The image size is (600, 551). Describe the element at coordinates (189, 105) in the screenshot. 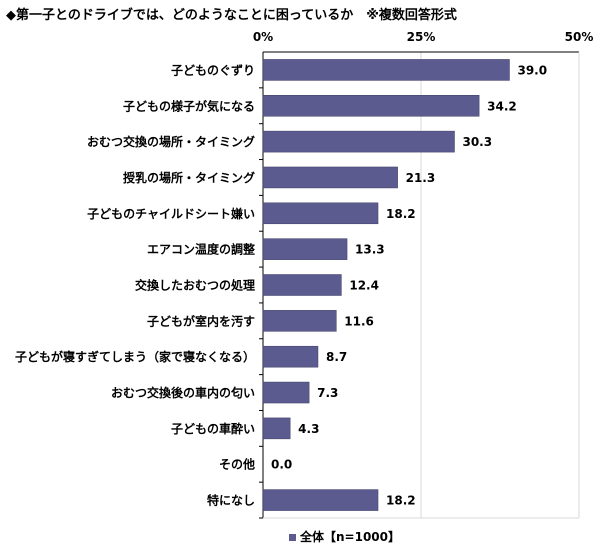

I see `category-label: 子どもの様子が気になる` at that location.